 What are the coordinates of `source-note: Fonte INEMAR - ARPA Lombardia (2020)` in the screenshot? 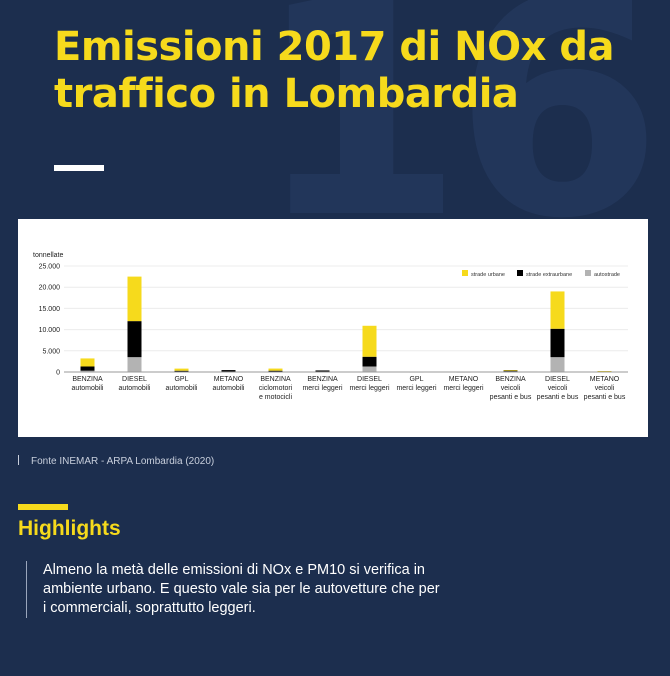 It's located at (116, 461).